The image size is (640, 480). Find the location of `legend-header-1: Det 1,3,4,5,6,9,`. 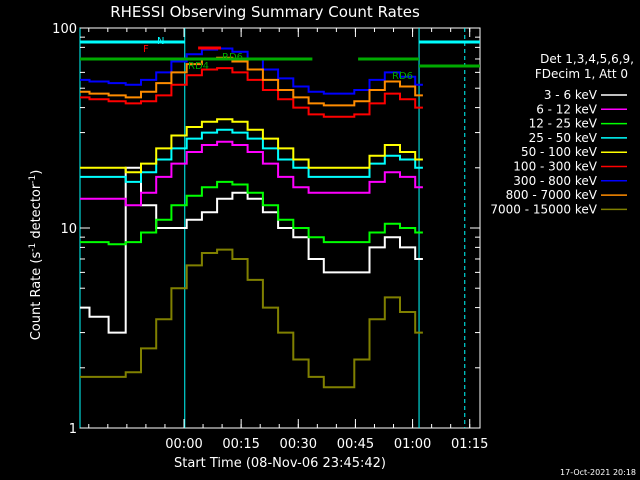

legend-header-1: Det 1,3,4,5,6,9, is located at coordinates (587, 59).